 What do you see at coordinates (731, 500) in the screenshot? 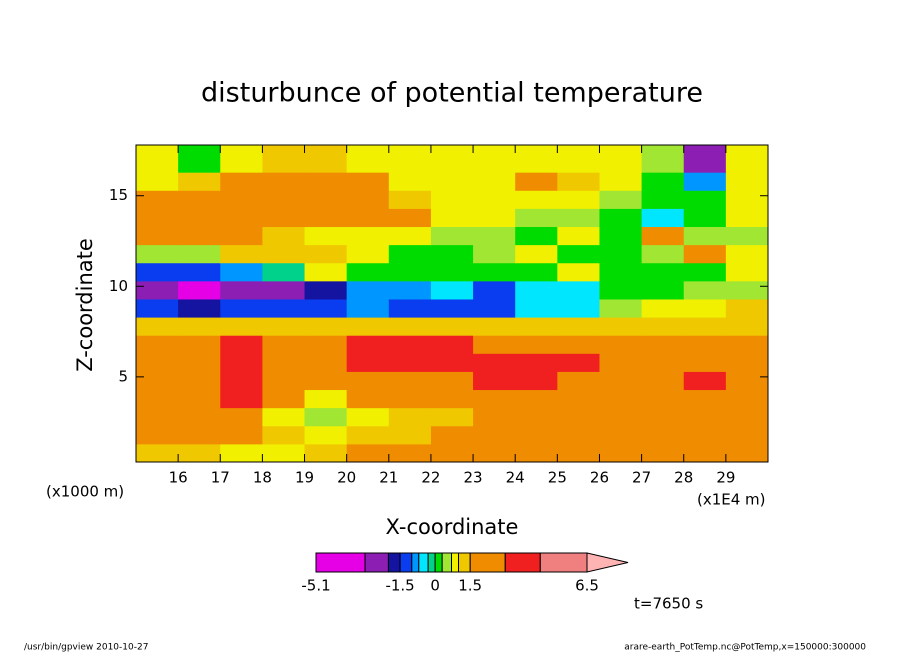
I see `x-unit: (x1E4 m)` at bounding box center [731, 500].